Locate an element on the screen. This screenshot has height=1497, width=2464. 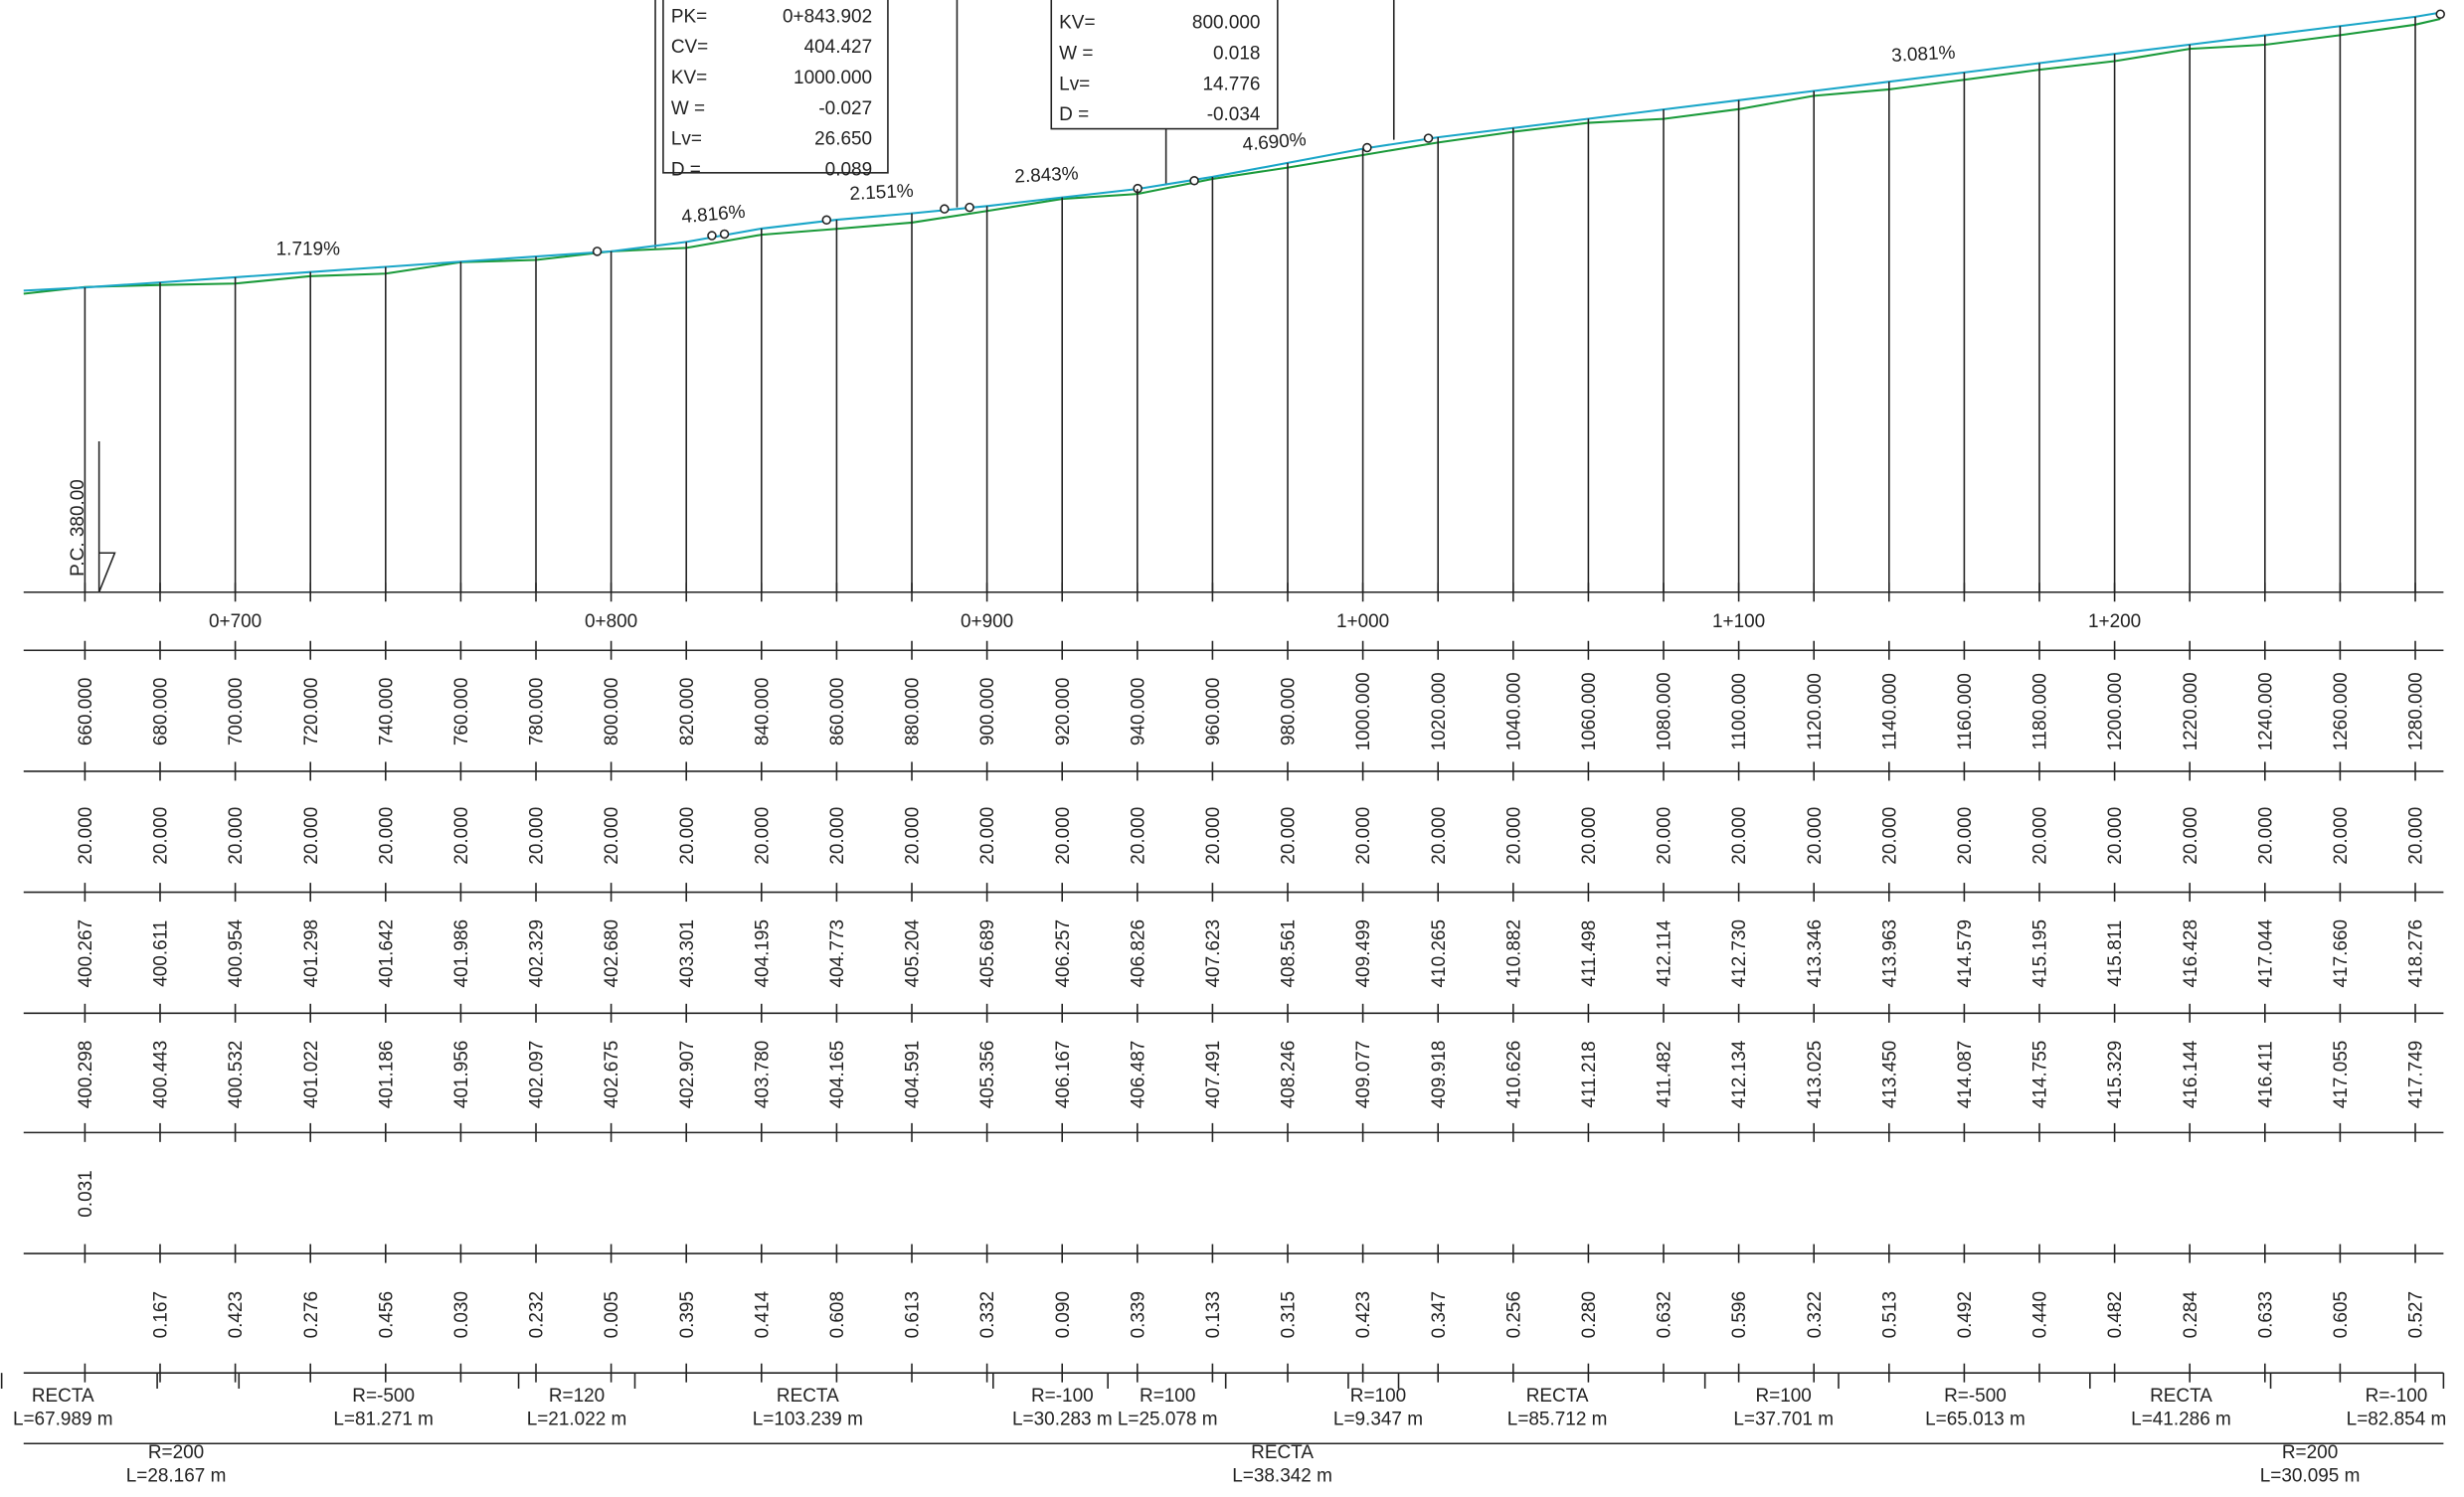
band-ground: 411.218 is located at coordinates (1589, 1074).